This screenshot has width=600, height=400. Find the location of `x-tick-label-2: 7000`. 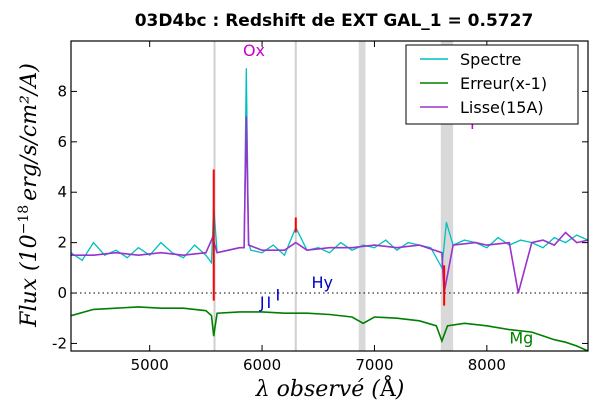

x-tick-label-2: 7000 is located at coordinates (374, 365).